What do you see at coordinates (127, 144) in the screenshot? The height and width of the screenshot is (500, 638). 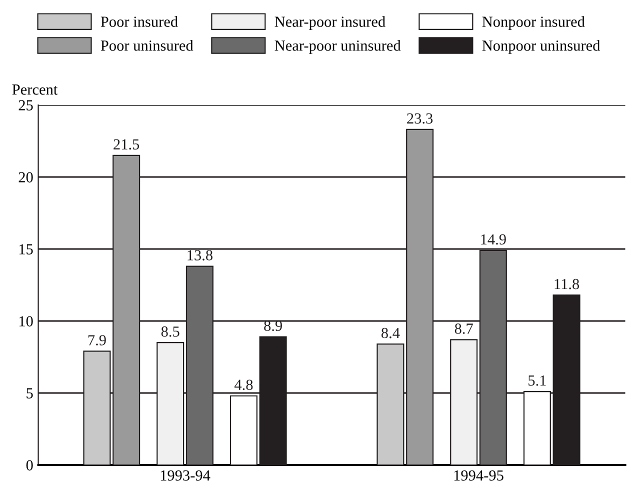 I see `data-label: 21.5` at bounding box center [127, 144].